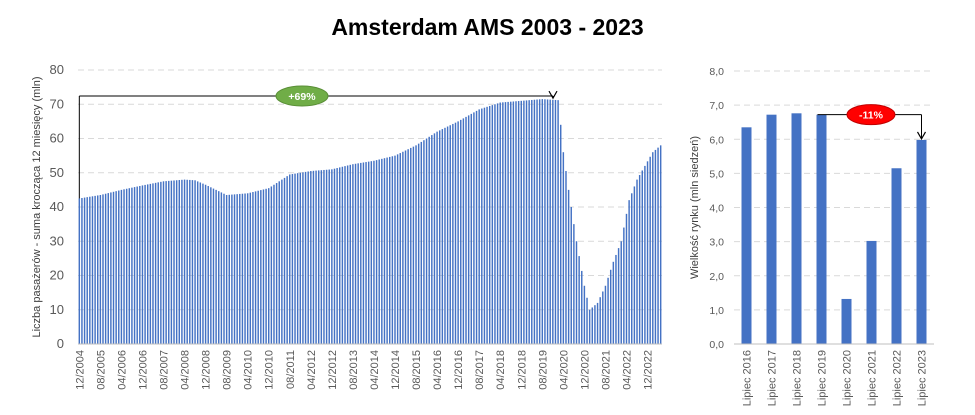 This screenshot has width=975, height=415. What do you see at coordinates (716, 243) in the screenshot?
I see `y-tick-label: 3,0` at bounding box center [716, 243].